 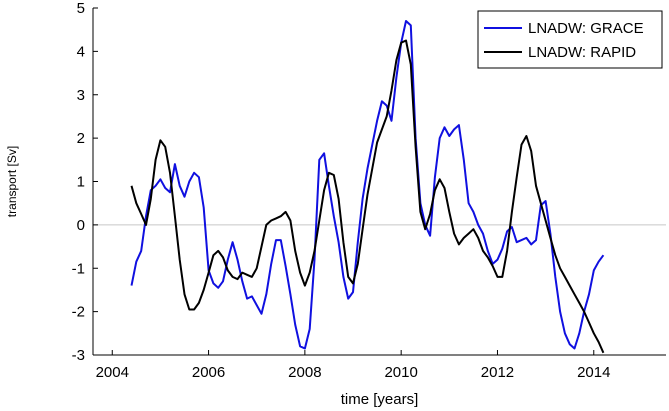 What do you see at coordinates (81, 8) in the screenshot?
I see `y-tick-label: 5` at bounding box center [81, 8].